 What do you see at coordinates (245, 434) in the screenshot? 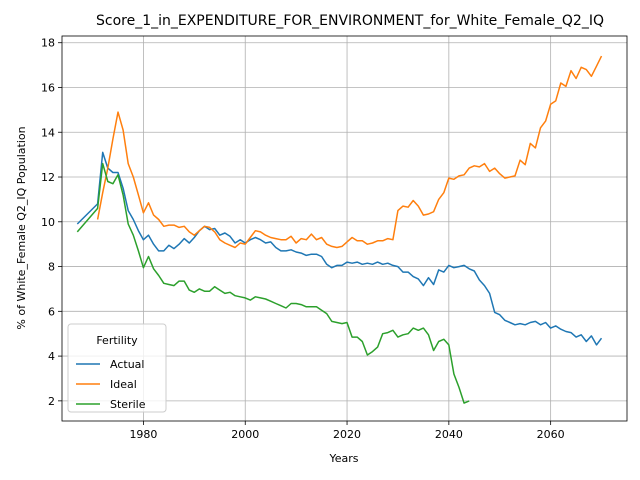
I see `x-tick-label: 2000` at bounding box center [245, 434].